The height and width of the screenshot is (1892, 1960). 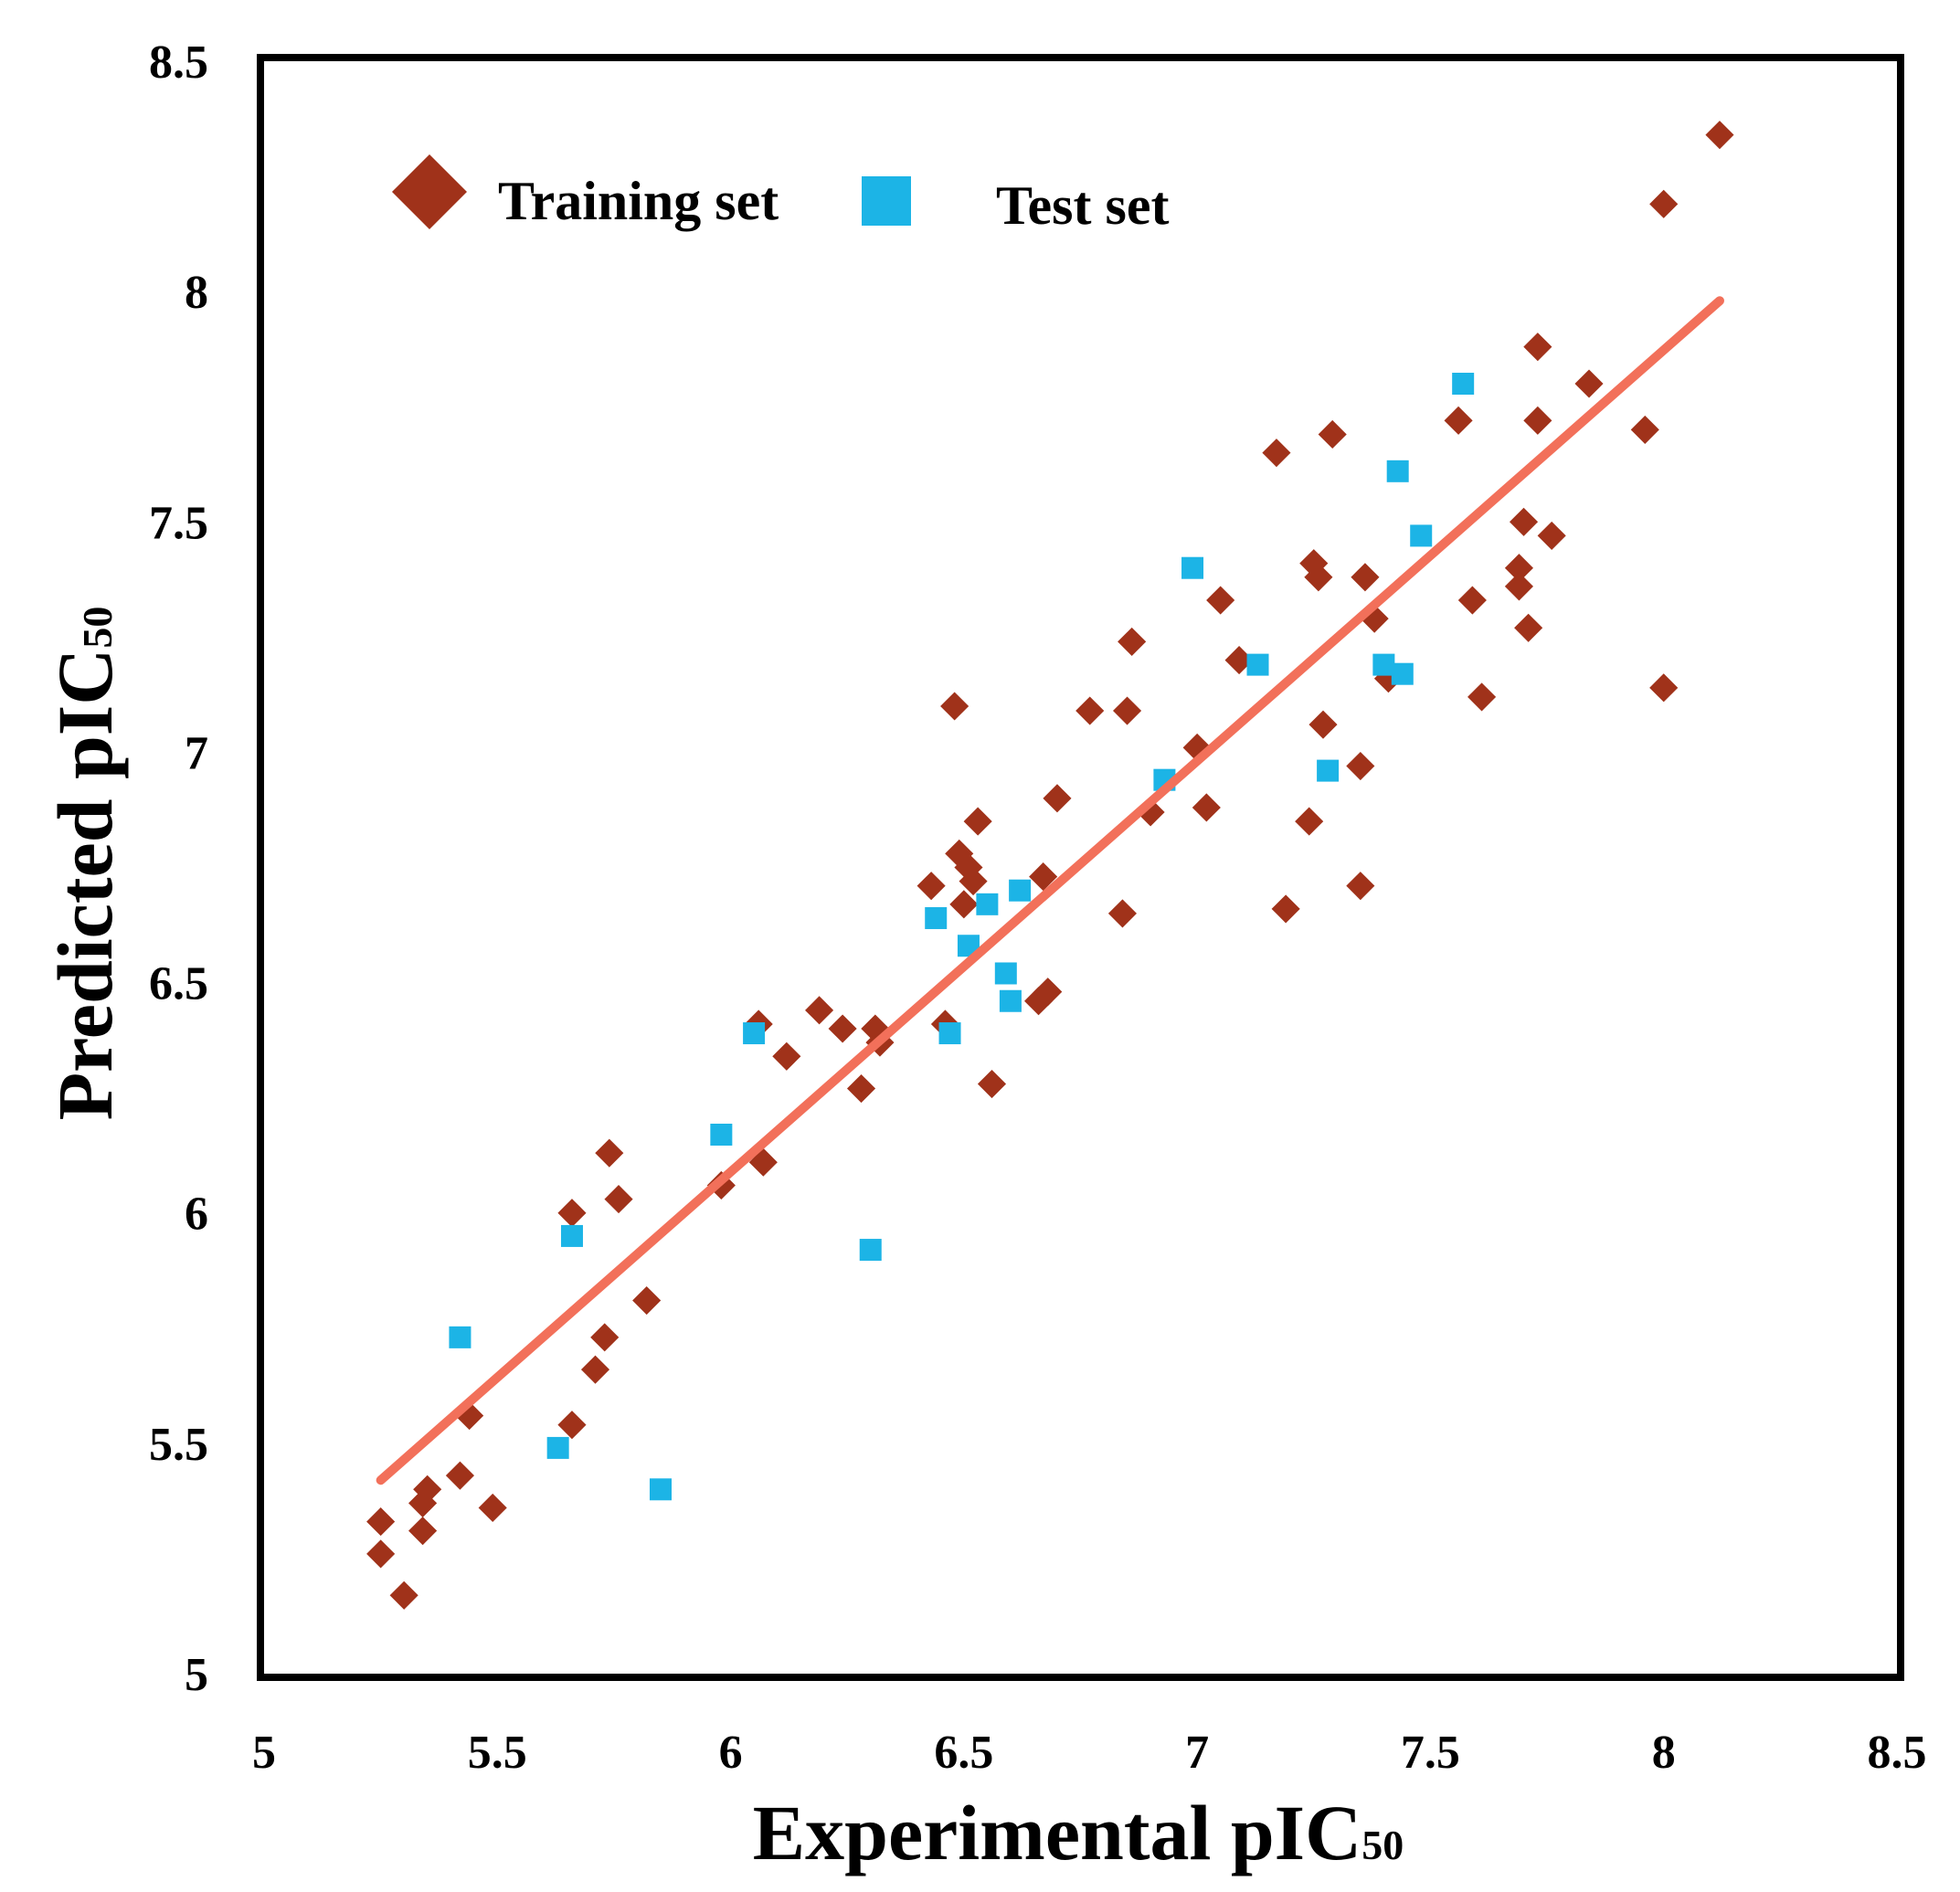 What do you see at coordinates (179, 63) in the screenshot?
I see `y-tick-label: 8.5` at bounding box center [179, 63].